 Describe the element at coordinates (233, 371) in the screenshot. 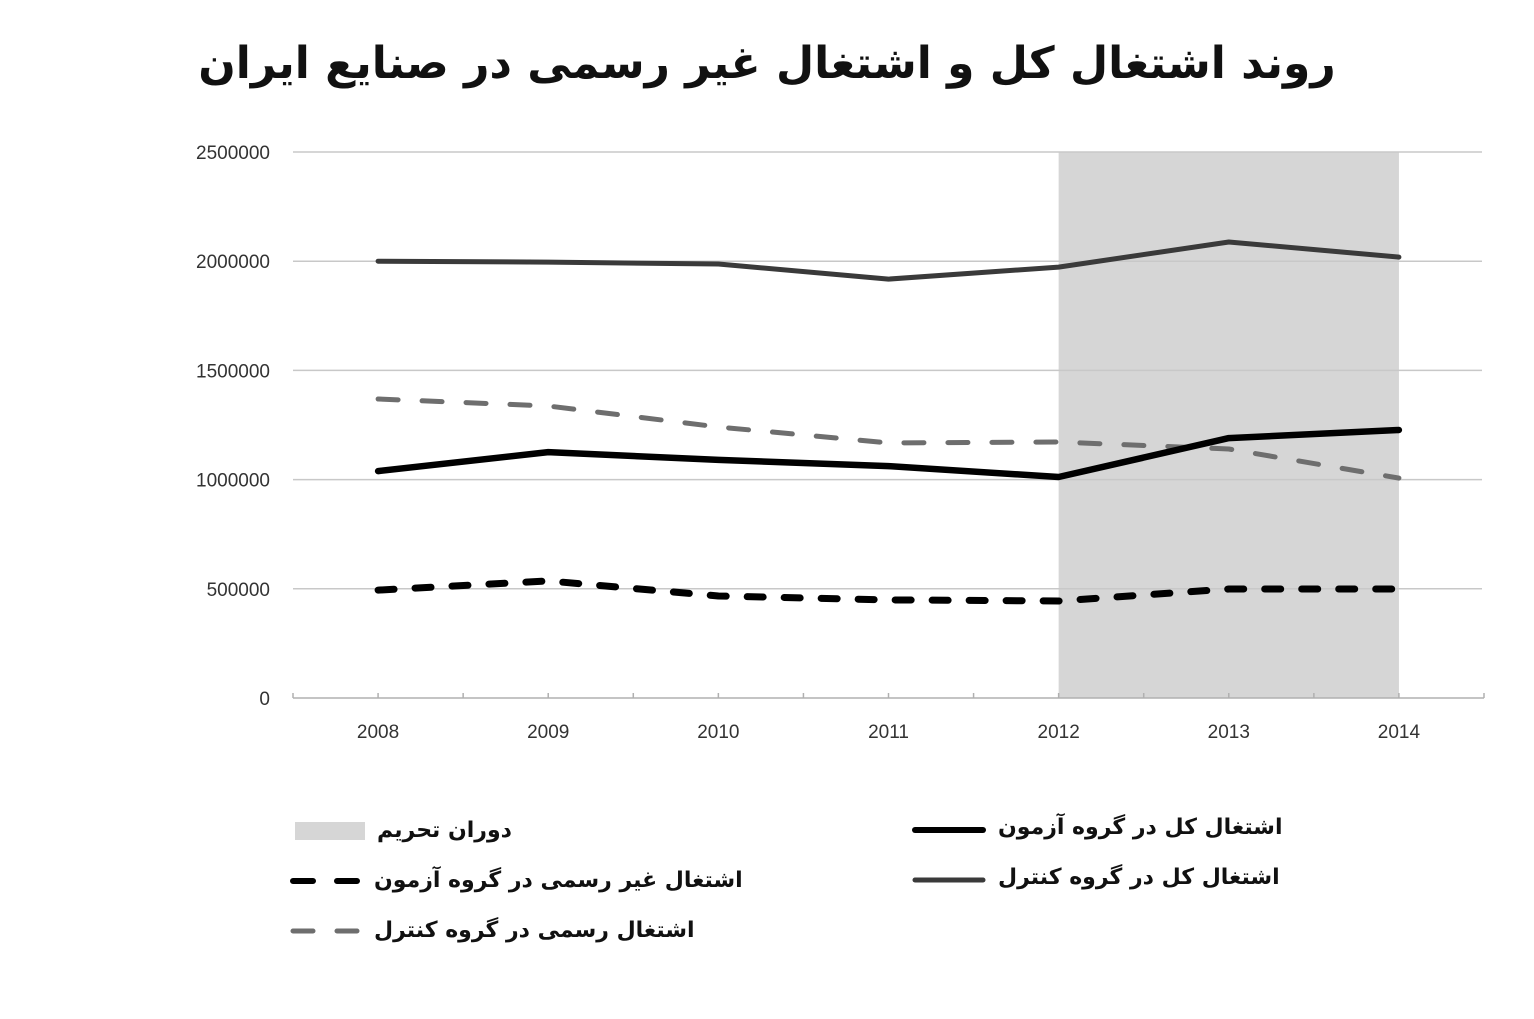

I see `y-tick-label: 1500000` at that location.